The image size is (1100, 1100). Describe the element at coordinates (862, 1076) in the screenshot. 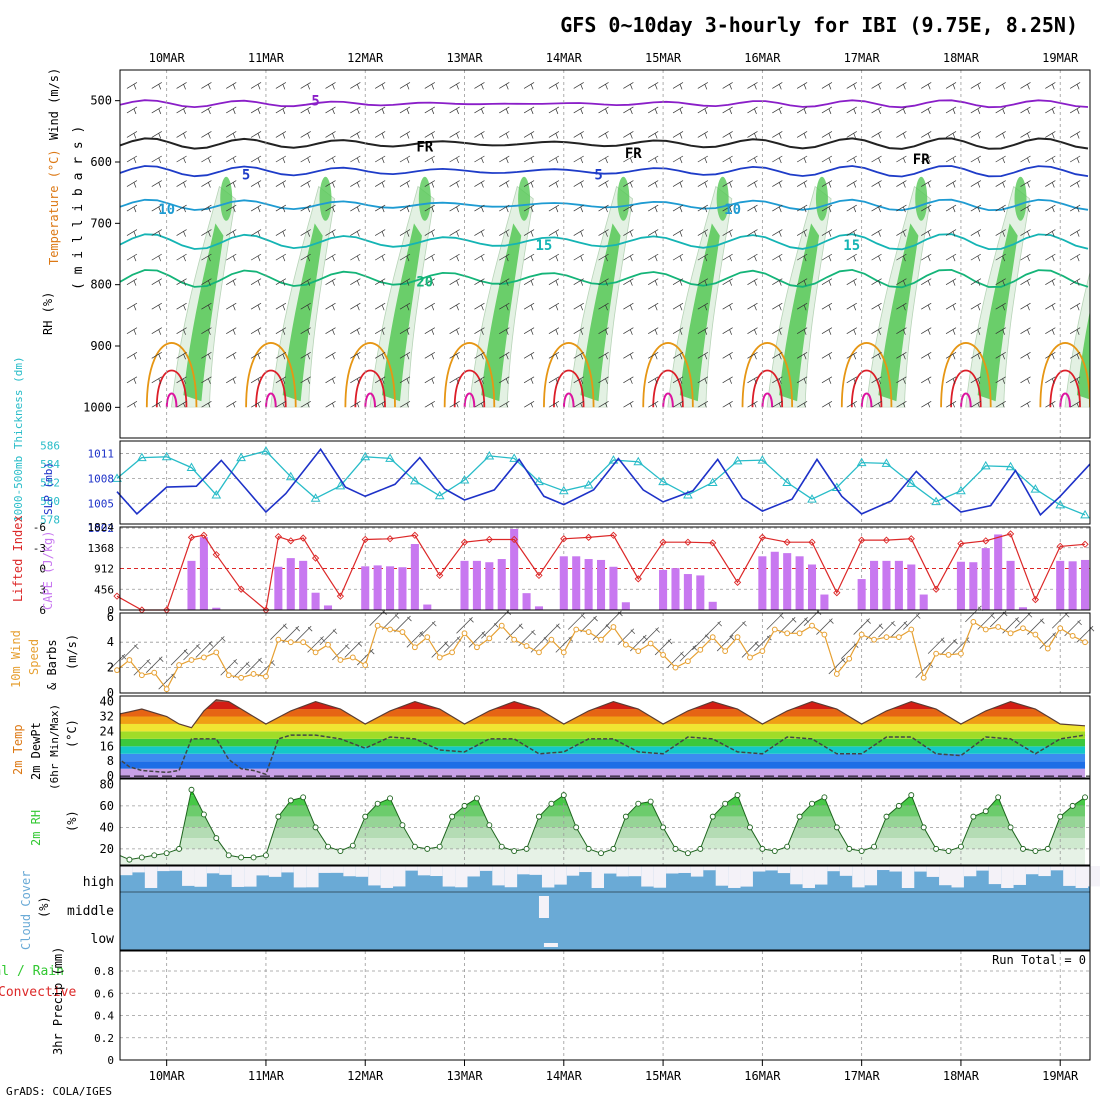

I see `date-label-bottom: 17MAR` at that location.